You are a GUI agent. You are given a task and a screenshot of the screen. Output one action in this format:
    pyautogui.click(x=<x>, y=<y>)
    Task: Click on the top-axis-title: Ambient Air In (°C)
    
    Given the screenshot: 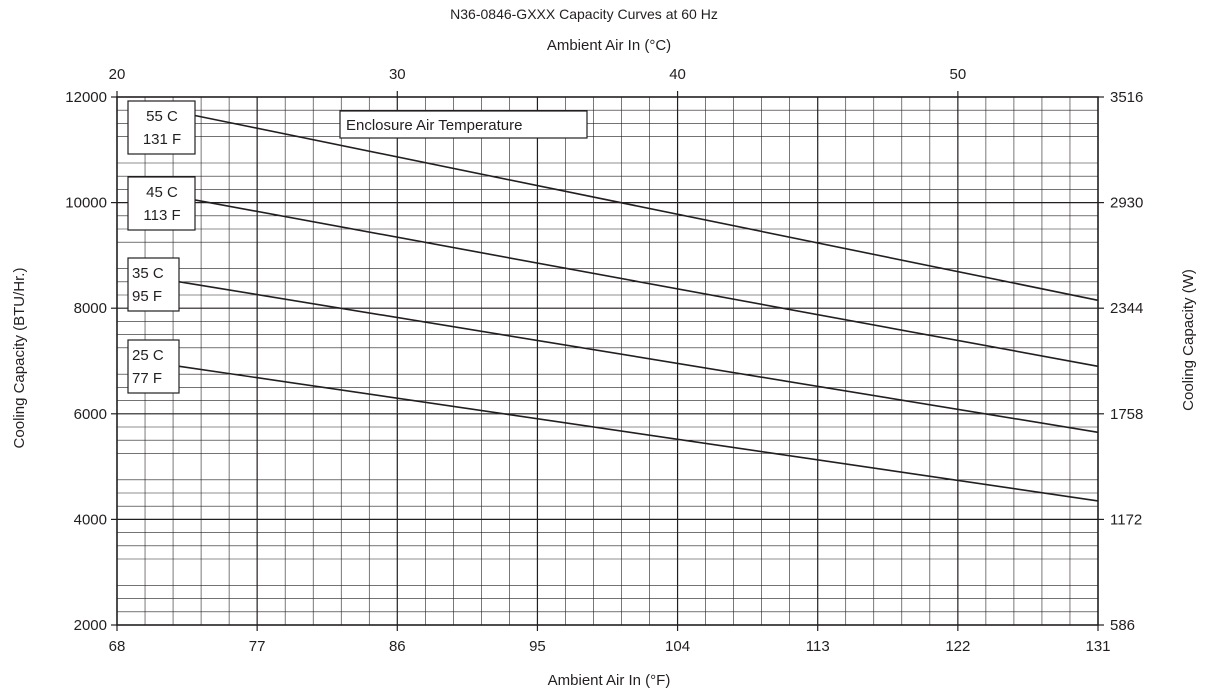 What is the action you would take?
    pyautogui.click(x=609, y=45)
    